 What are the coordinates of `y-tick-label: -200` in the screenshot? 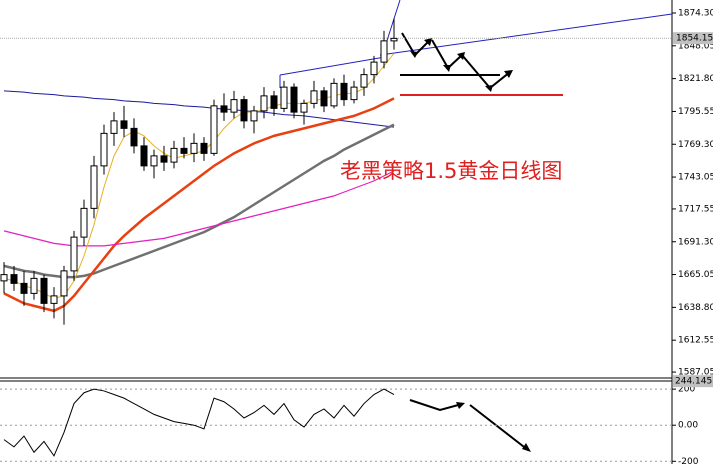 It's located at (688, 460).